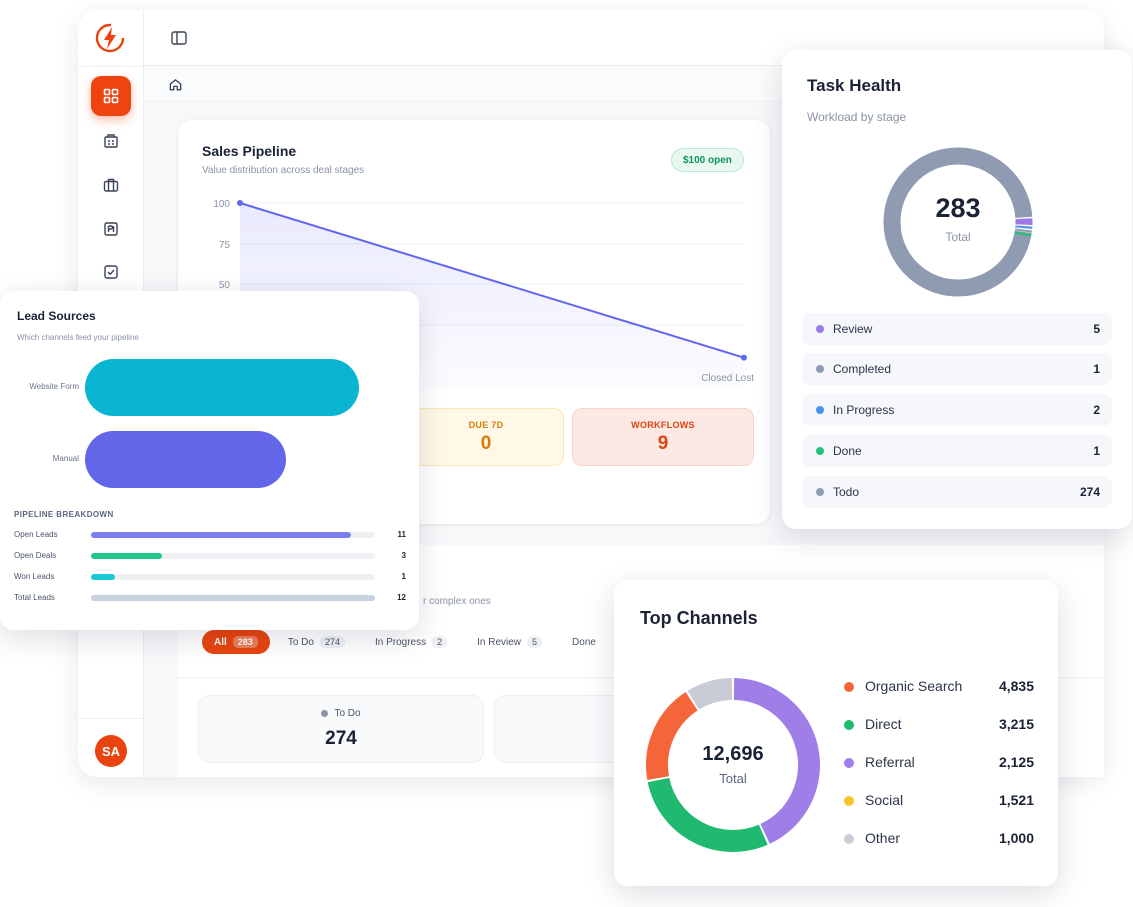 The image size is (1133, 907). What do you see at coordinates (249, 151) in the screenshot?
I see `sales-pipeline-title: Sales Pipeline` at bounding box center [249, 151].